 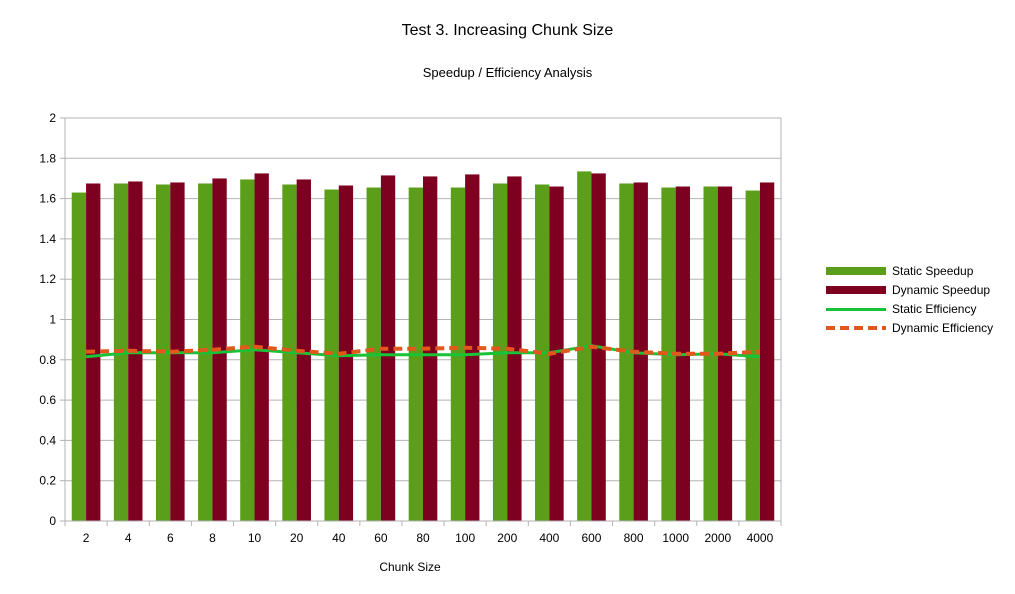 I want to click on legend-label: Static Speedup, so click(x=933, y=270).